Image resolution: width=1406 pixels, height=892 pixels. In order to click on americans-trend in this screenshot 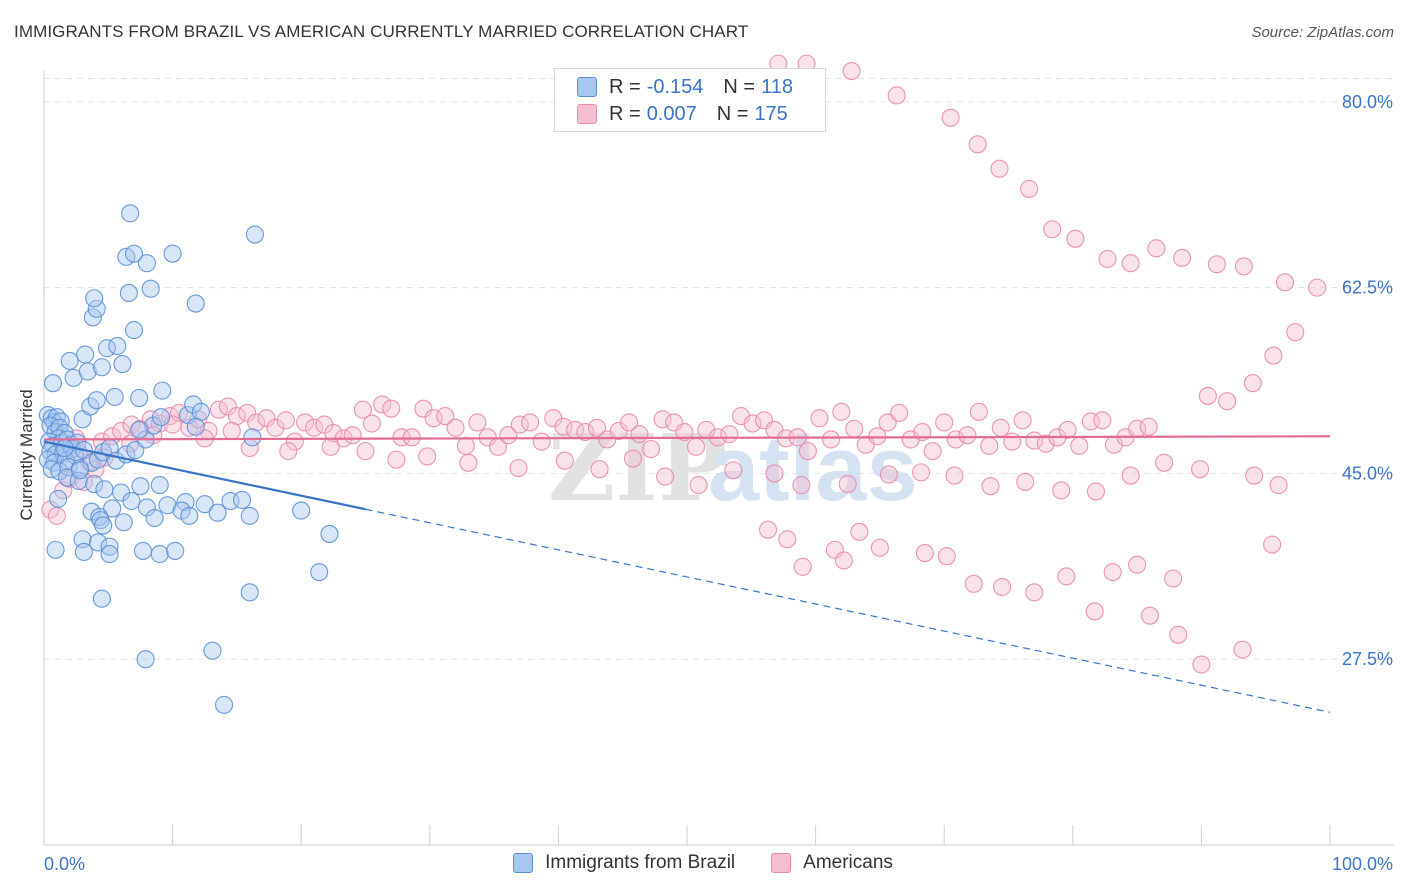, I will do `click(687, 438)`.